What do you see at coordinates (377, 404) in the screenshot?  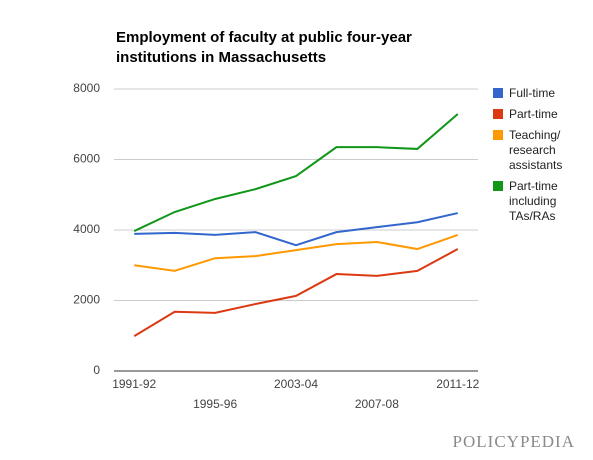 I see `x-tick-label: 2007-08` at bounding box center [377, 404].